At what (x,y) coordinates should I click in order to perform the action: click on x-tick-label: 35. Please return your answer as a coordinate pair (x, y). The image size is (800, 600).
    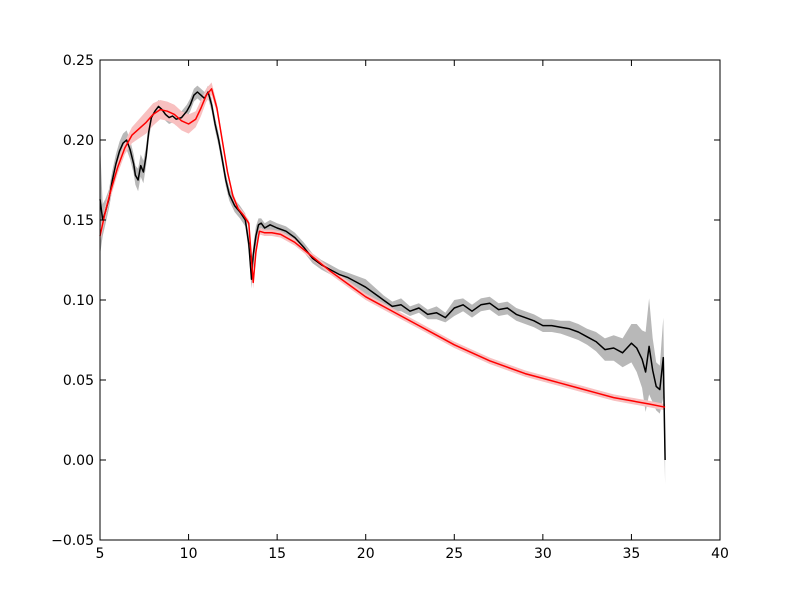
    Looking at the image, I should click on (632, 554).